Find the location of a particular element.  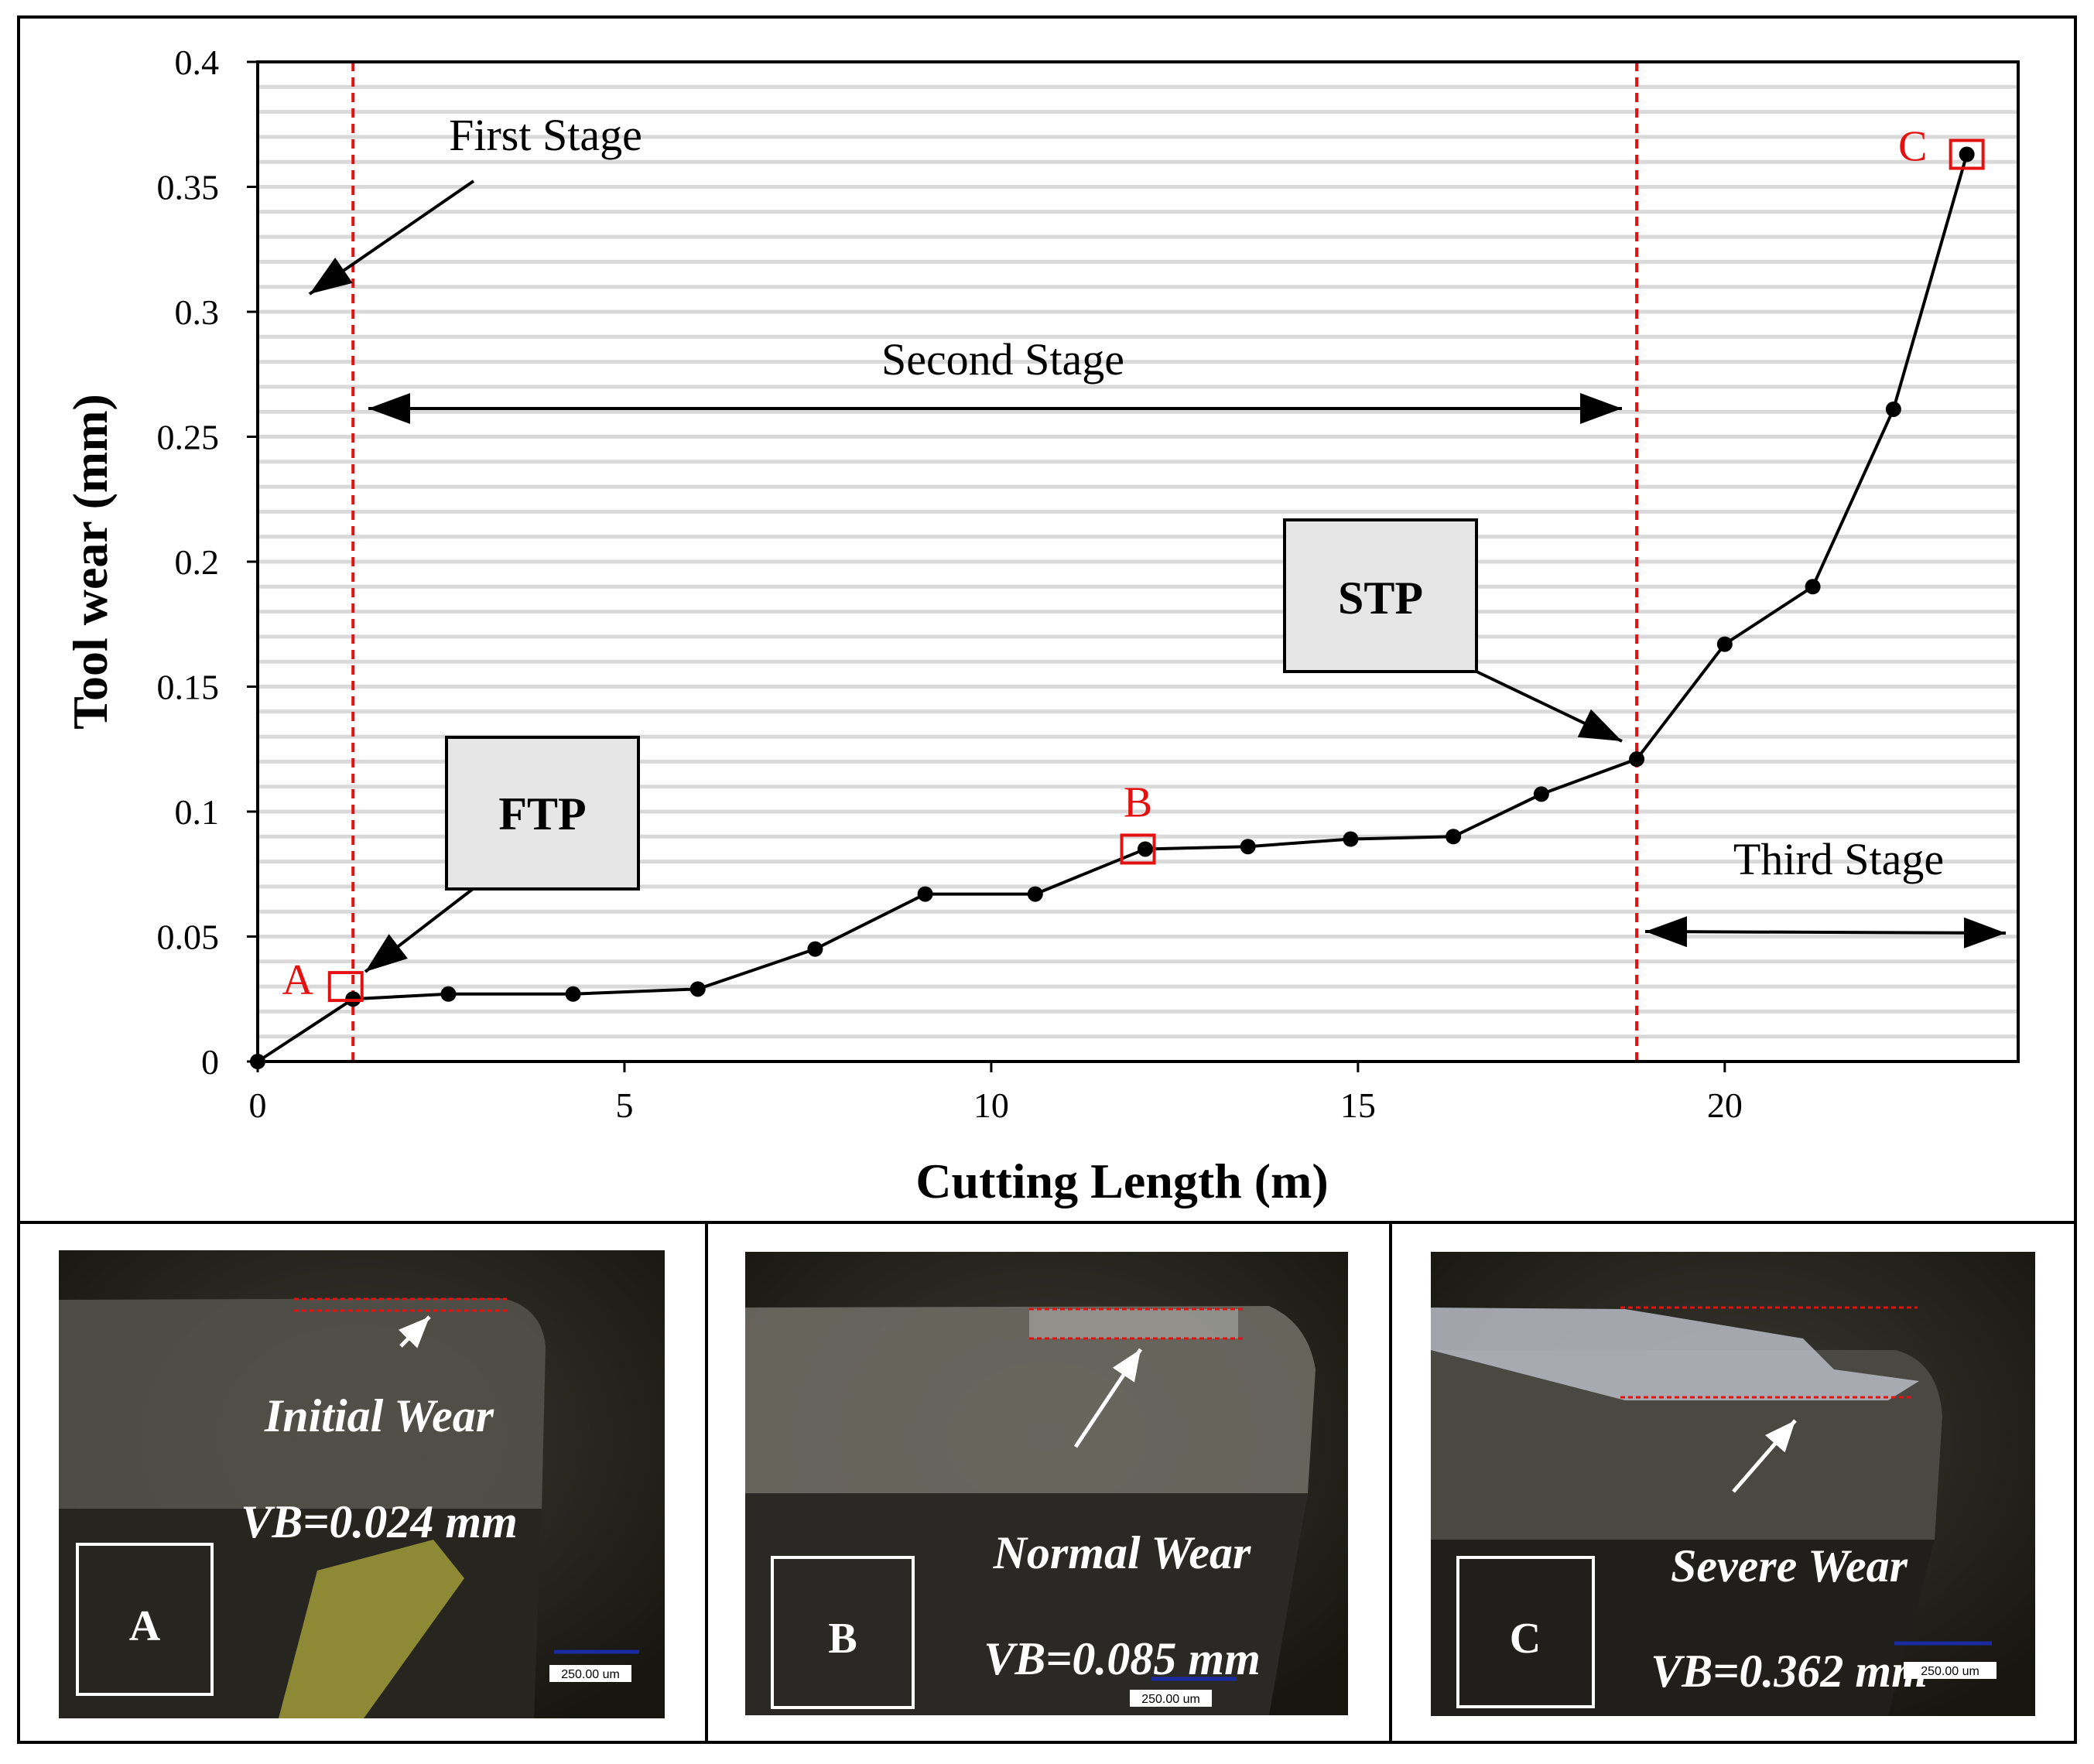

highlight-label-c: C is located at coordinates (1913, 147).